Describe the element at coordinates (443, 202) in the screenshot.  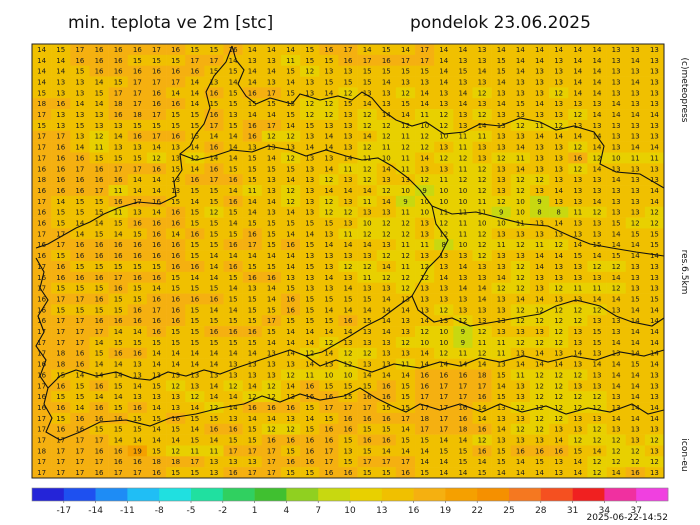
I see `temperature-value: 10` at that location.